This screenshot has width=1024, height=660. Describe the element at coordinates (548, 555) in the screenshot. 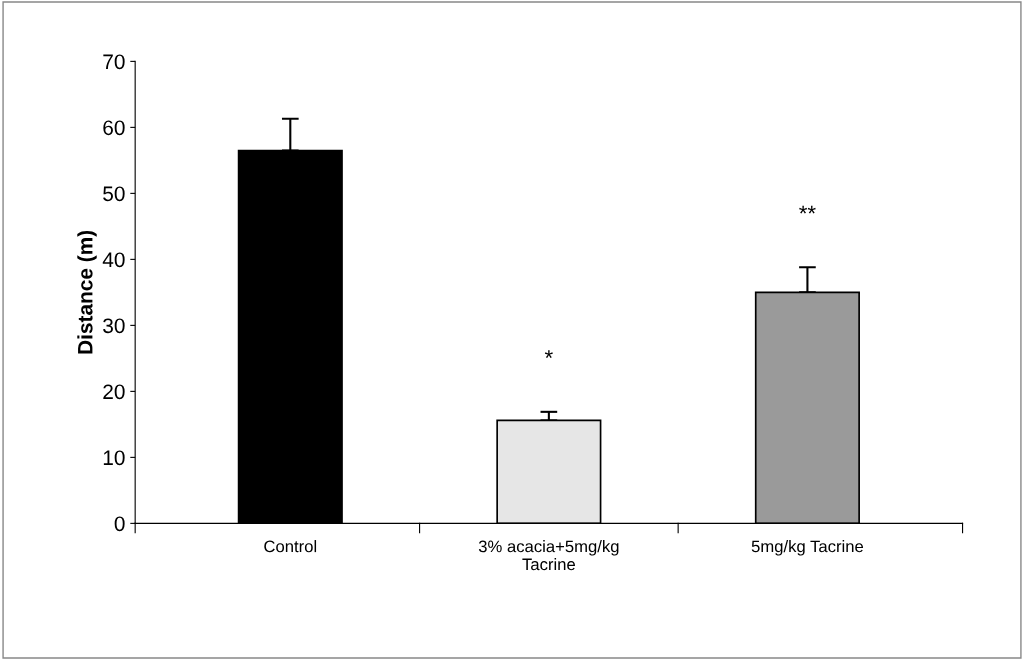

I see `x-tick-label: 3% acacia+5mg/kg Tacrine` at that location.